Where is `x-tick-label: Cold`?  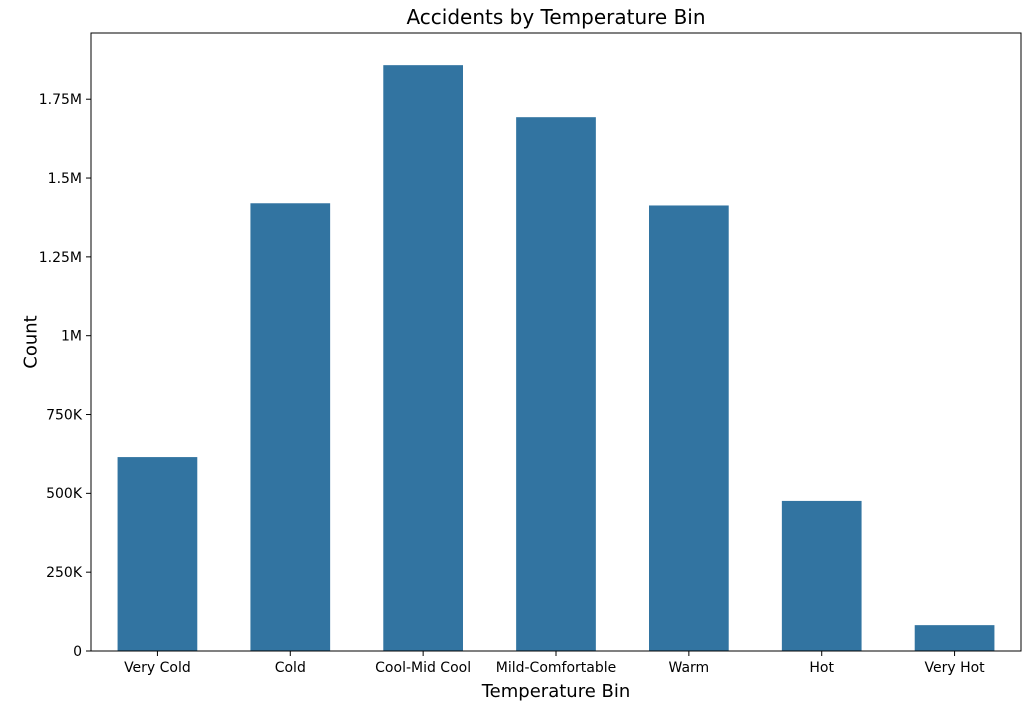
x-tick-label: Cold is located at coordinates (290, 668).